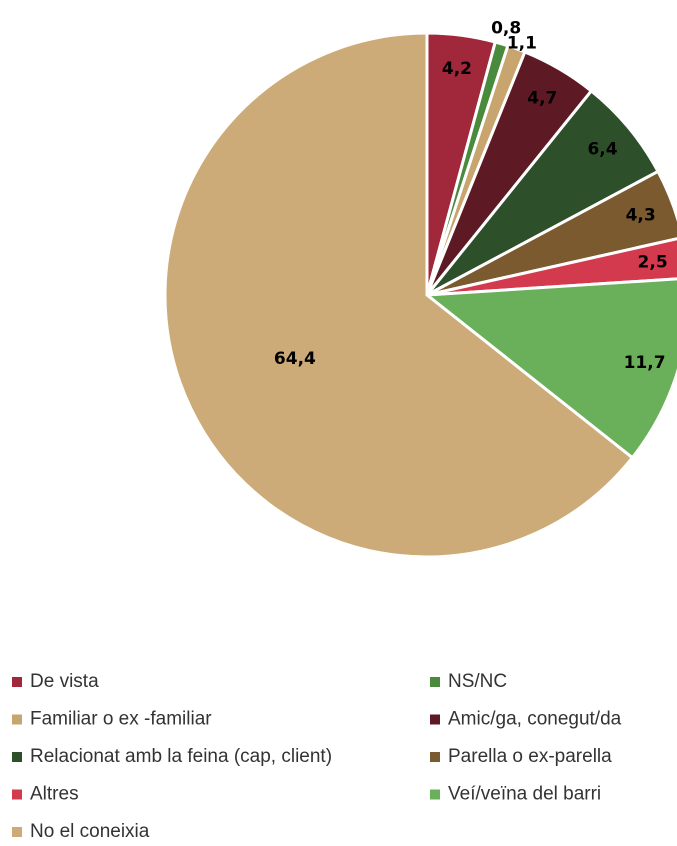 This screenshot has height=846, width=677. I want to click on legend-label: Altres, so click(54, 794).